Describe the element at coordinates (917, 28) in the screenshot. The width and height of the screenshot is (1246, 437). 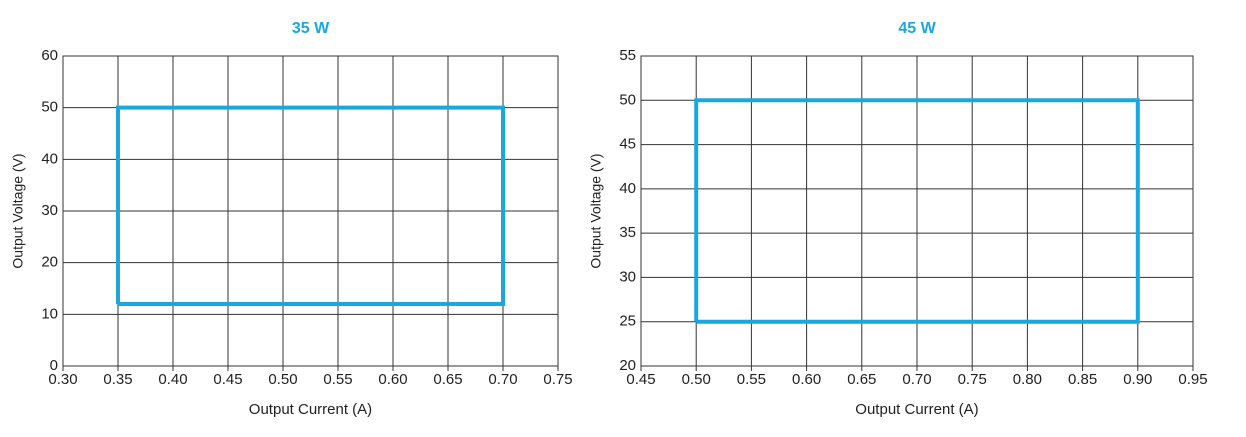
I see `chart-title: 45 W` at that location.